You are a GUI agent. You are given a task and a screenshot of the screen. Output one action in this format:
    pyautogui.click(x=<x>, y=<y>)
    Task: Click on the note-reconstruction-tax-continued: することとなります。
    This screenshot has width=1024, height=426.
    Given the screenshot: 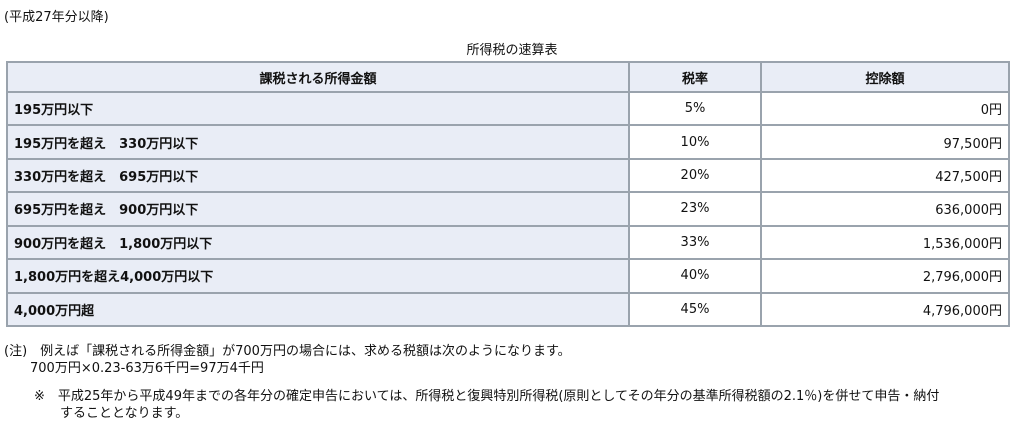 What is the action you would take?
    pyautogui.click(x=124, y=413)
    